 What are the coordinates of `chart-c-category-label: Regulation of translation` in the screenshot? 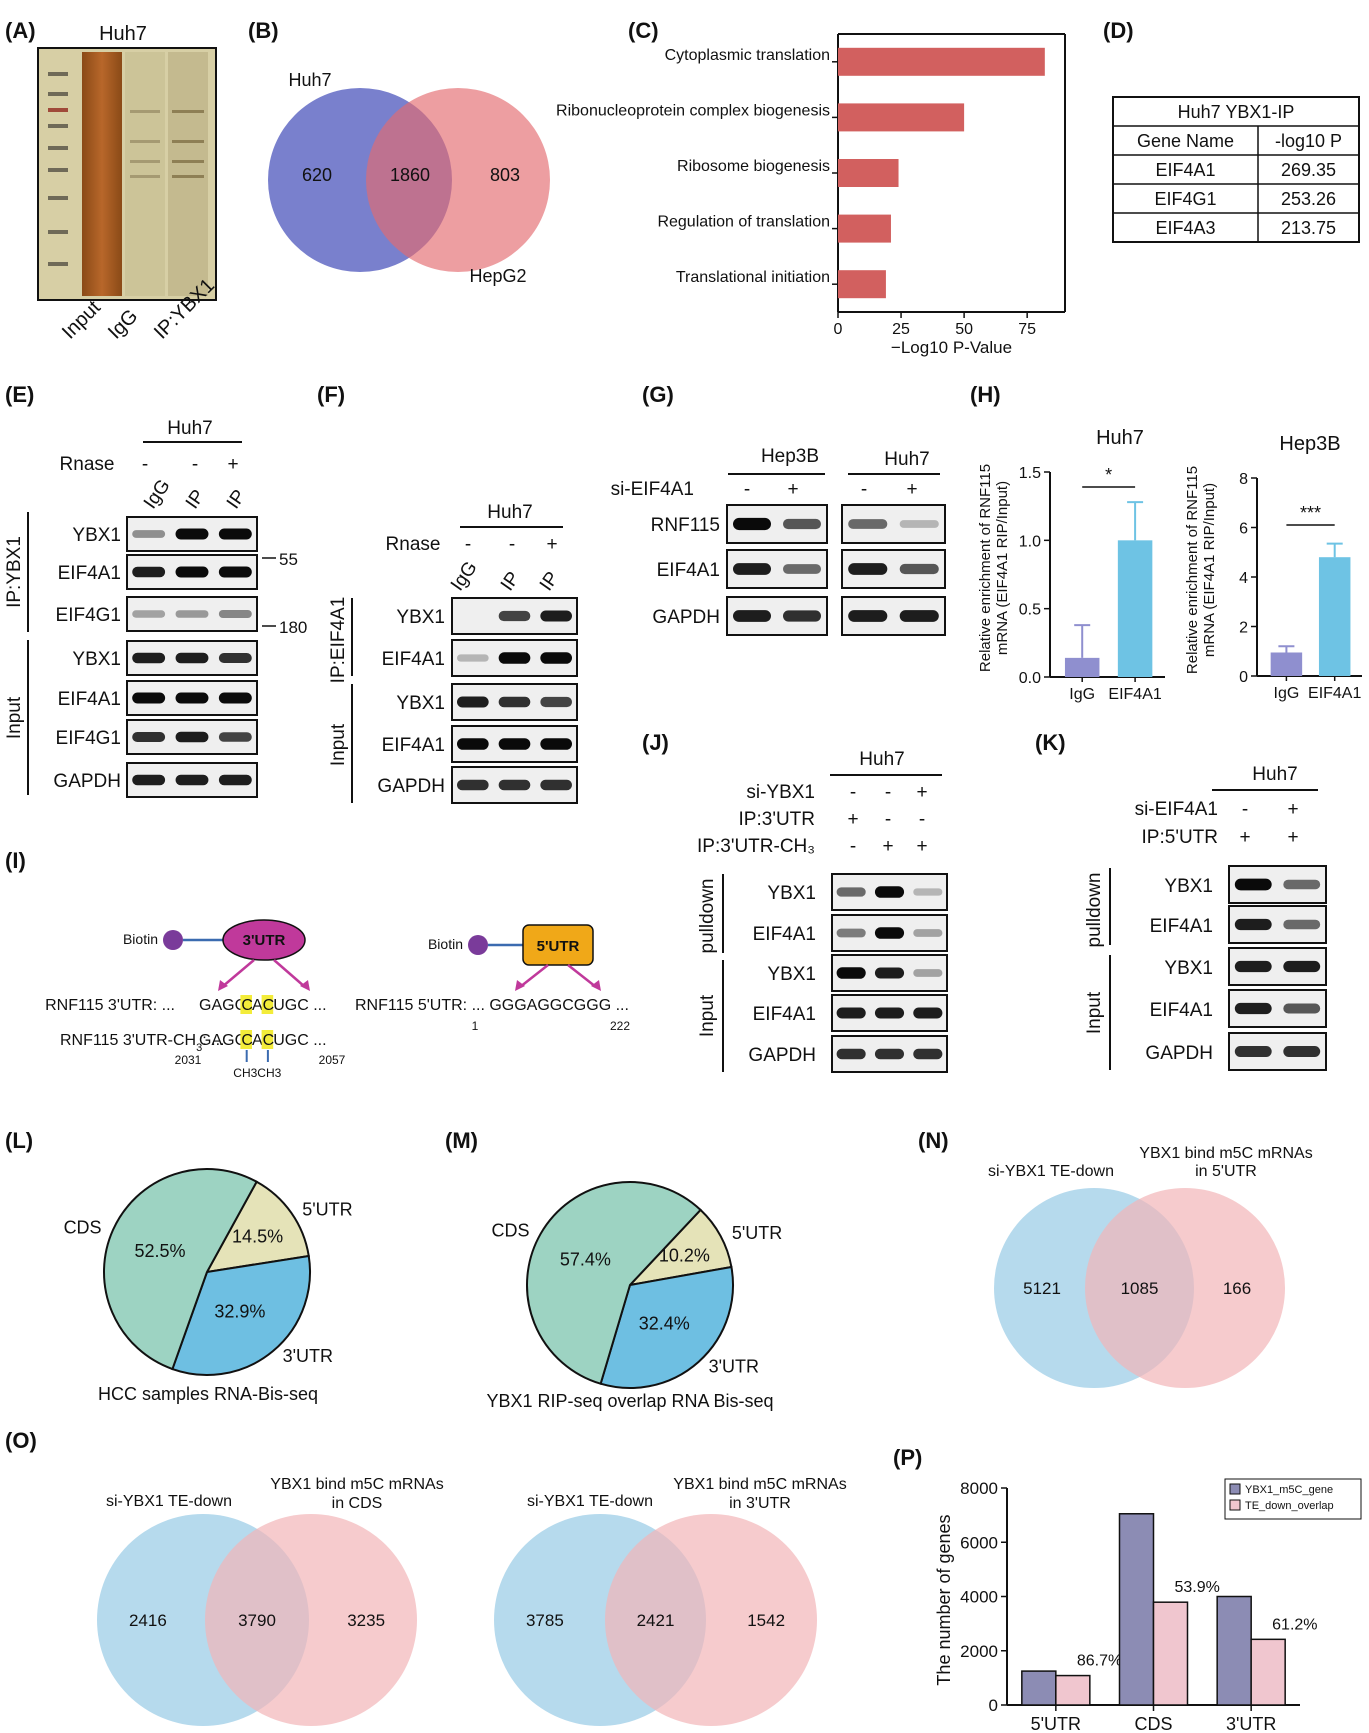 It's located at (743, 222).